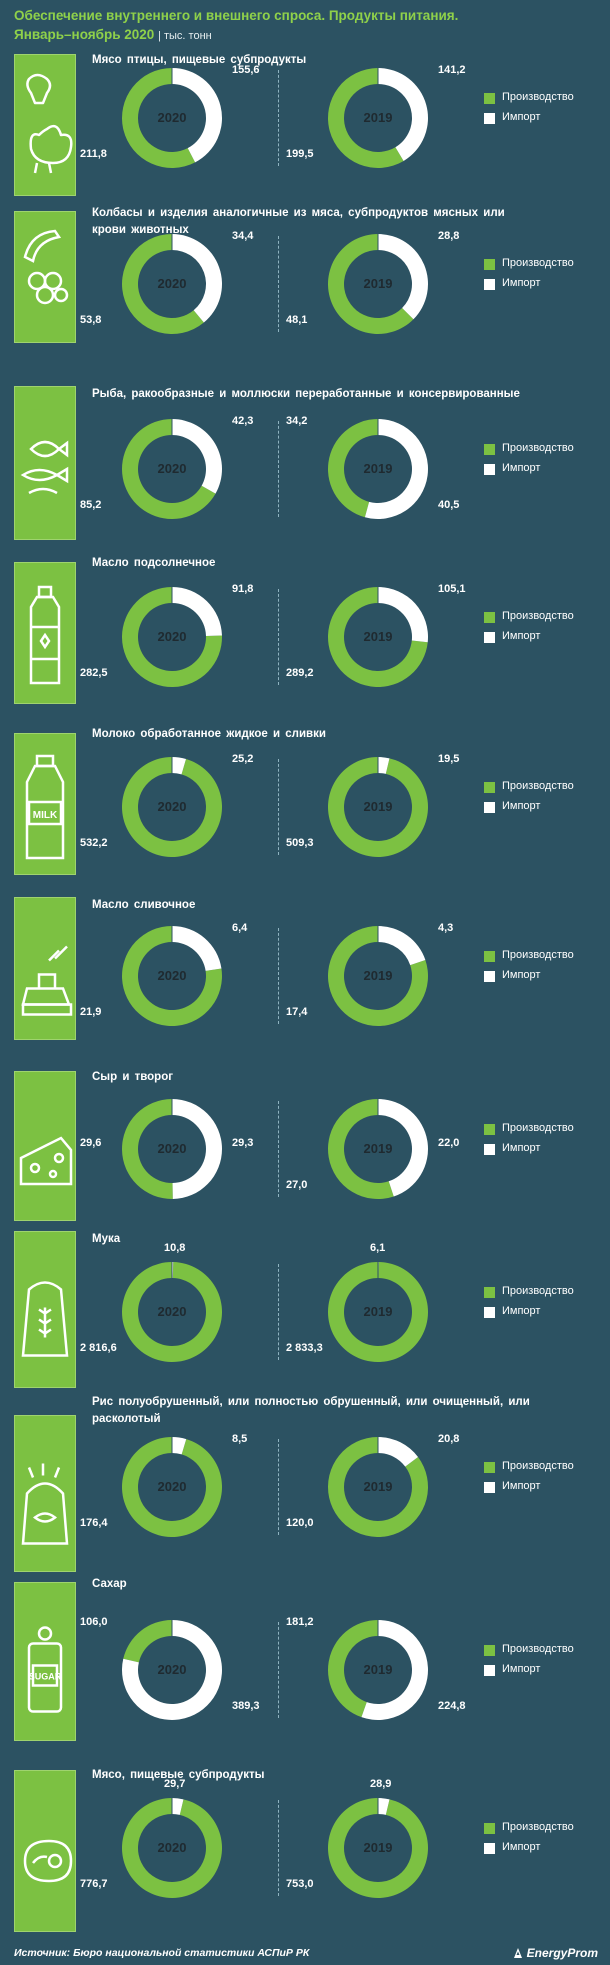 This screenshot has height=1965, width=610. I want to click on donut-chart: 2019 120,0 20,8, so click(372, 1486).